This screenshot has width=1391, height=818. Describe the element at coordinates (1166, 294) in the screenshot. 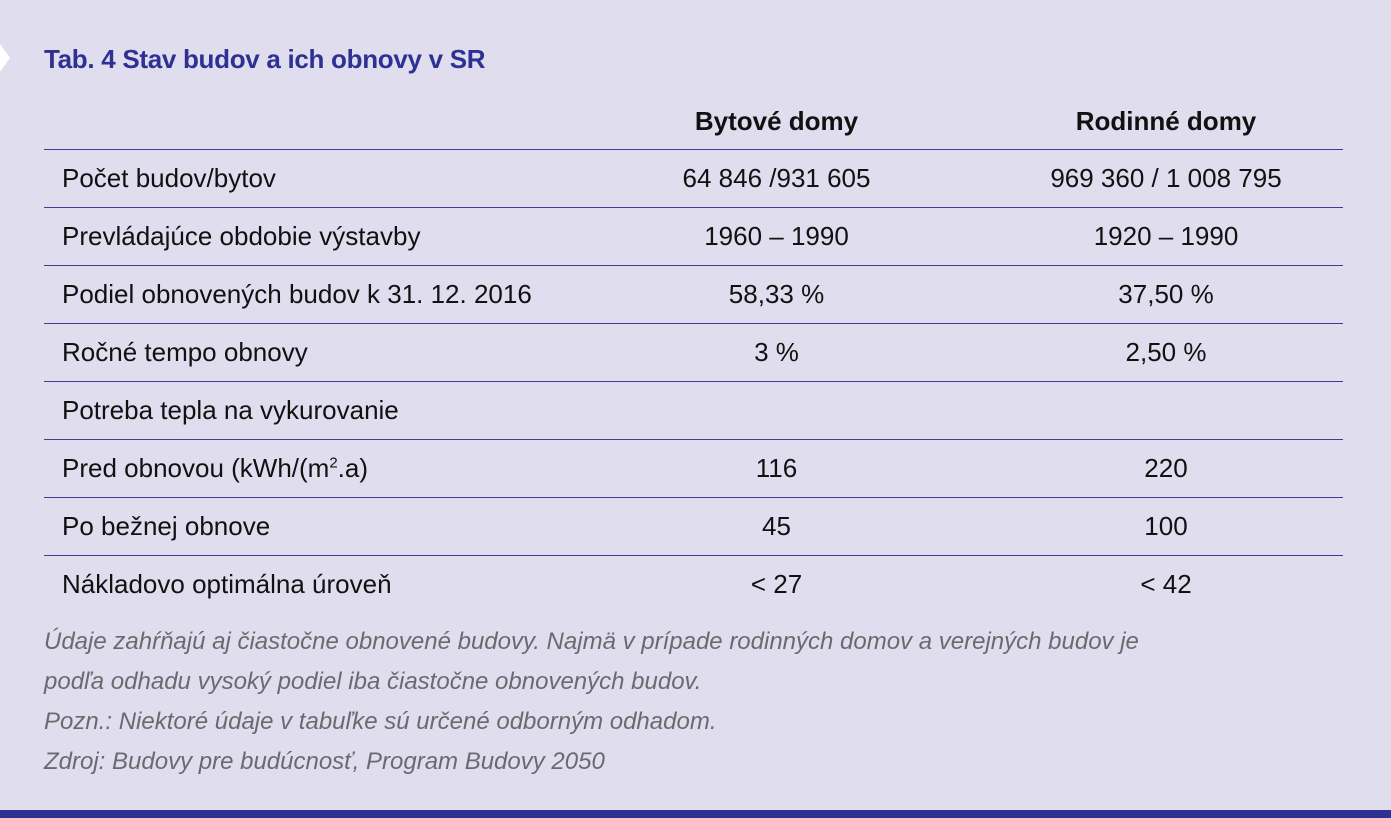

I see `cell-rodinne: 37,50 %` at that location.